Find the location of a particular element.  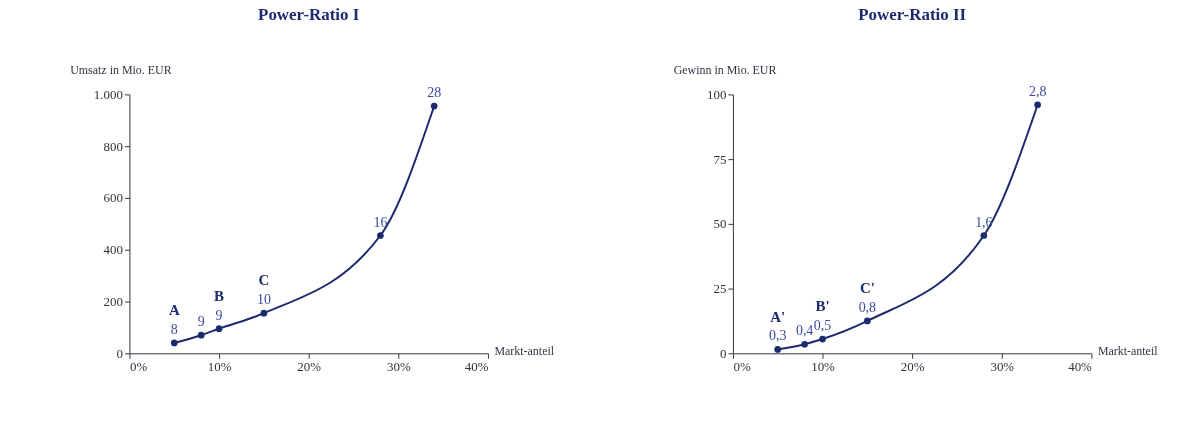

annotation: A' is located at coordinates (778, 316).